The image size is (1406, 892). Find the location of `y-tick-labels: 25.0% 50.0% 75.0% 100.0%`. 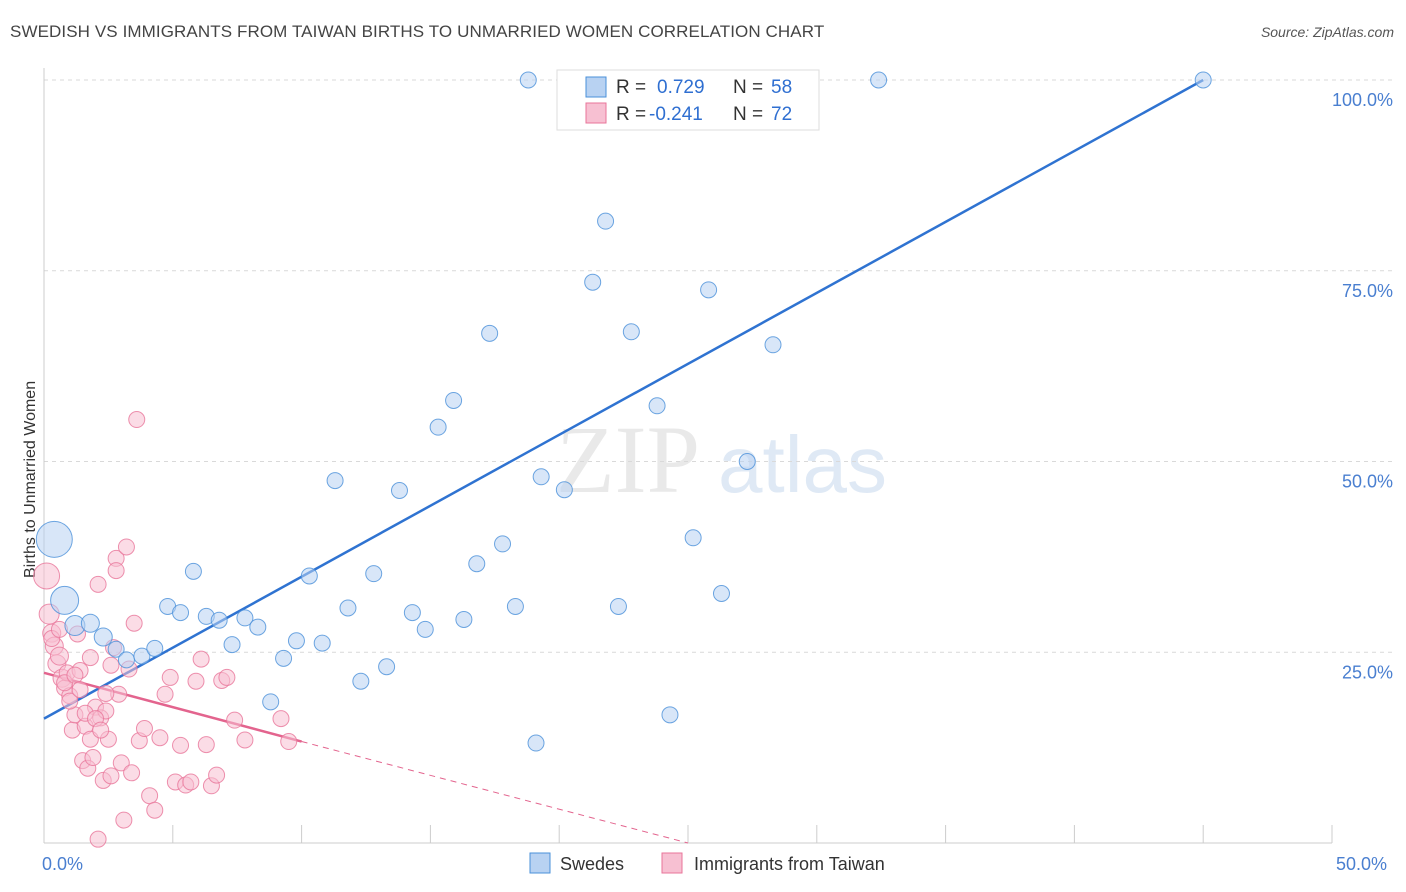

y-tick-labels: 25.0% 50.0% 75.0% 100.0% is located at coordinates (1362, 386).